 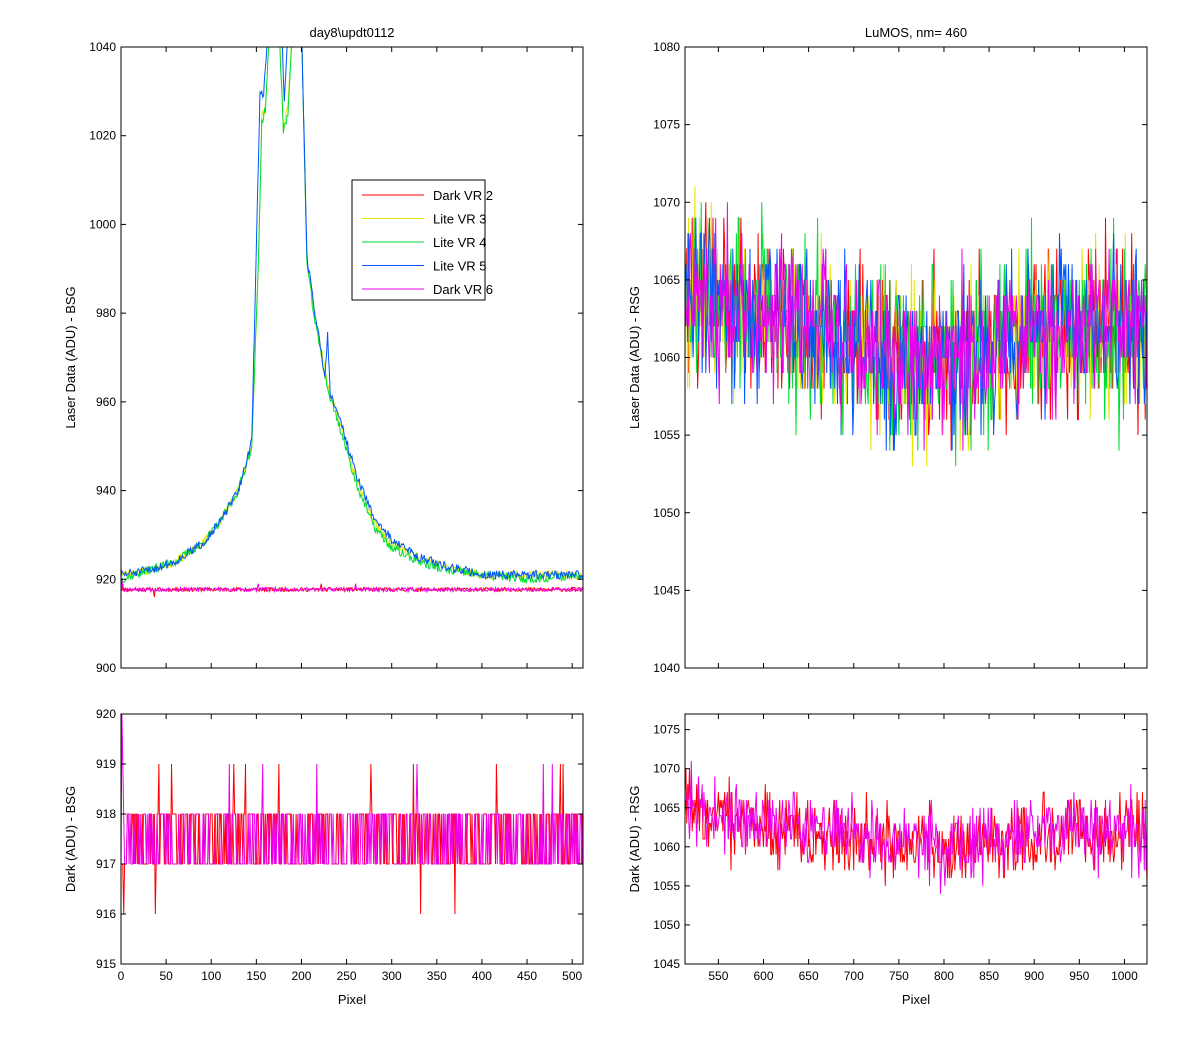 I want to click on x-tick-label: 300, so click(x=392, y=976).